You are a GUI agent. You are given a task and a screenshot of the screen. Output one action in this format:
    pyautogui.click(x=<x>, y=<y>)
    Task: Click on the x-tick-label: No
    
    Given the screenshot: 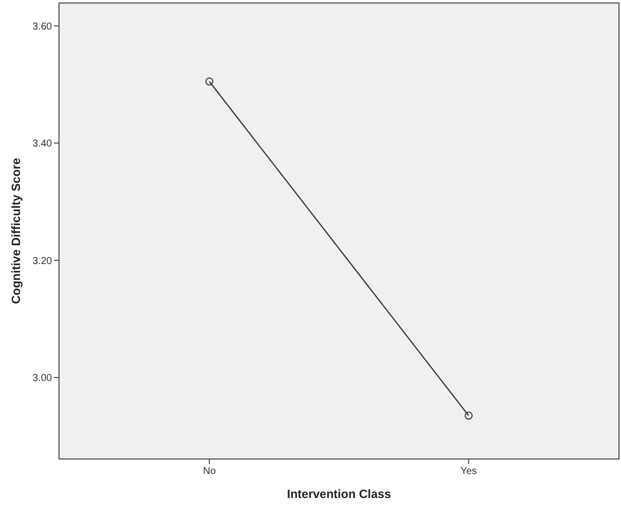 What is the action you would take?
    pyautogui.click(x=209, y=471)
    